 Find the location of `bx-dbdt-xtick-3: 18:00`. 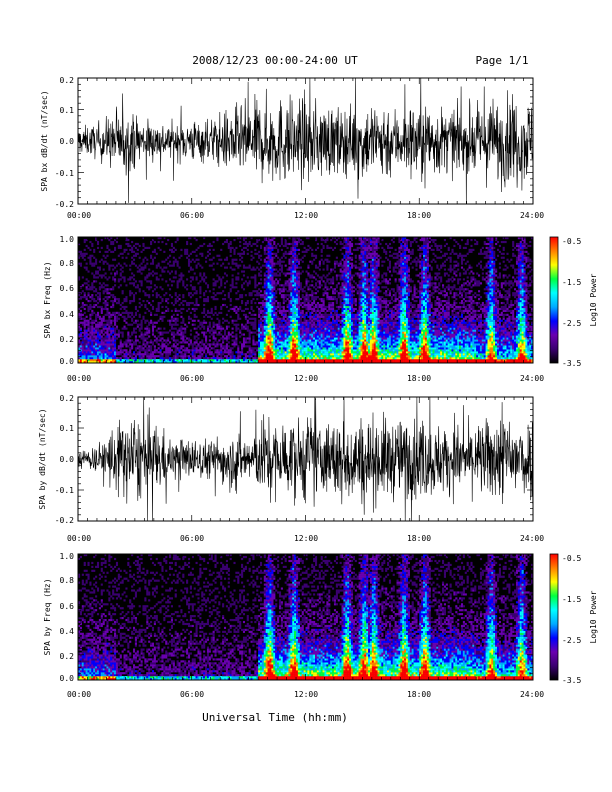

bx-dbdt-xtick-3: 18:00 is located at coordinates (419, 215).